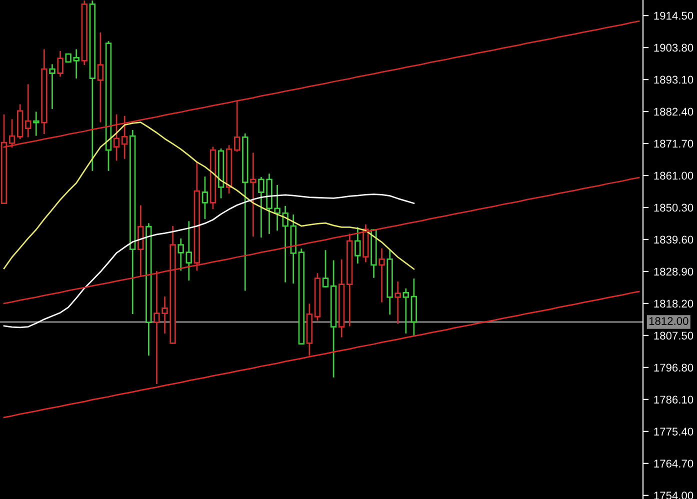 Image resolution: width=697 pixels, height=499 pixels. What do you see at coordinates (668, 321) in the screenshot?
I see `ref-line-label: 1812.00` at bounding box center [668, 321].